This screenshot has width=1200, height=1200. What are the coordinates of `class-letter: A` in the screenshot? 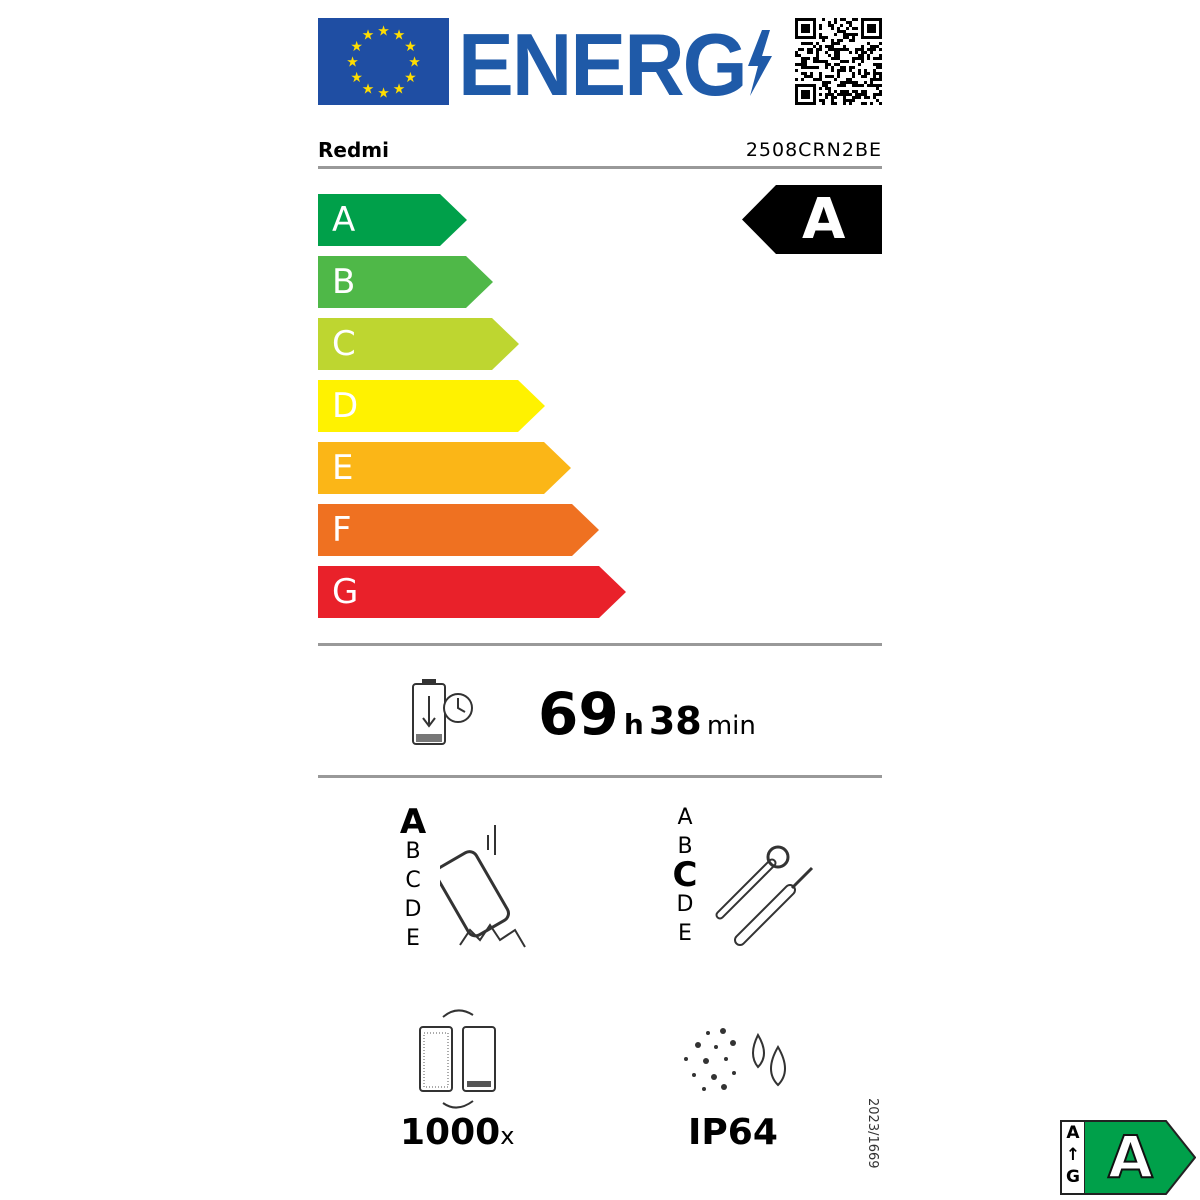 It's located at (344, 220).